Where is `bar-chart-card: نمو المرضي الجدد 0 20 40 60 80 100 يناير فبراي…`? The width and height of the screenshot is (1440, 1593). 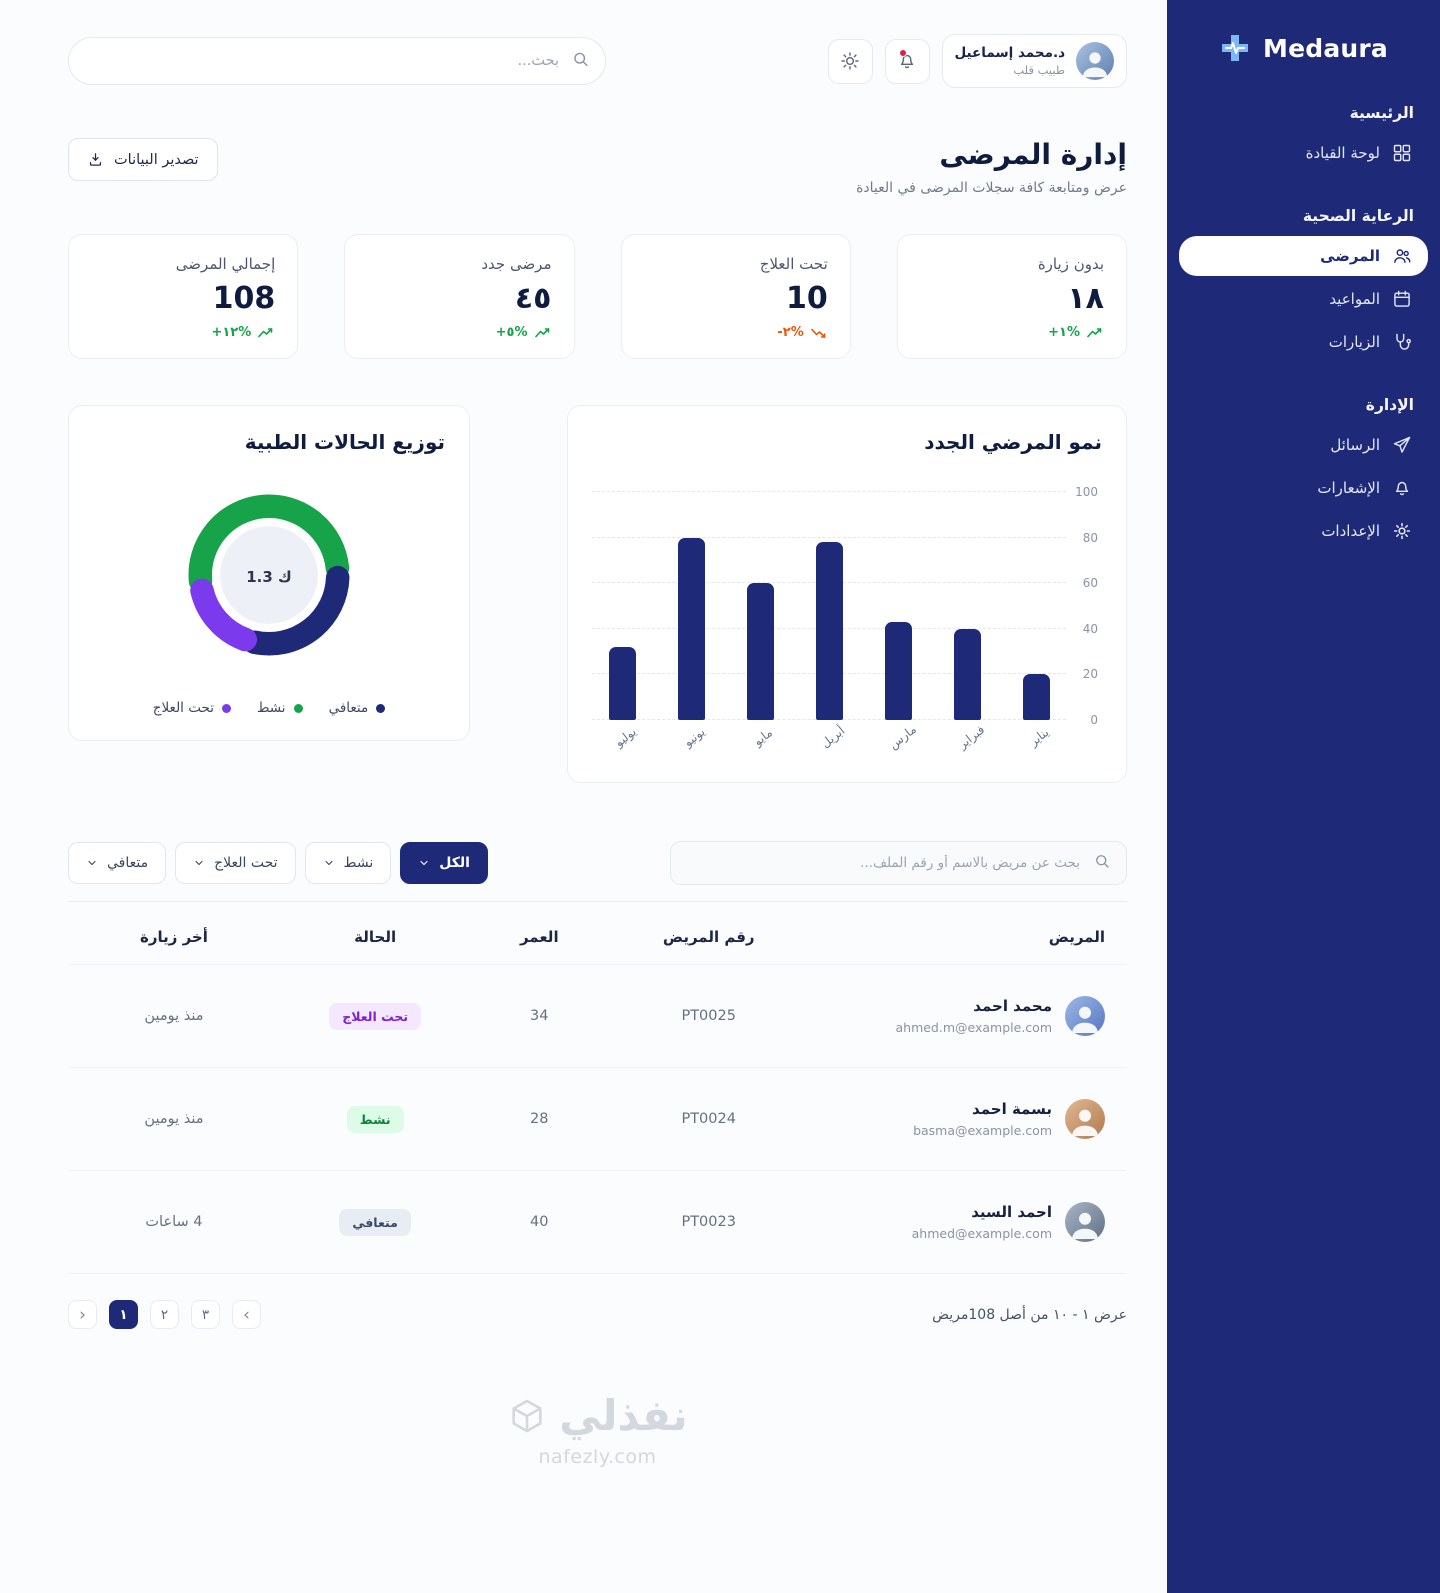
bar-chart-card: نمو المرضي الجدد 0 20 40 60 80 100 يناير فبراي… is located at coordinates (847, 594).